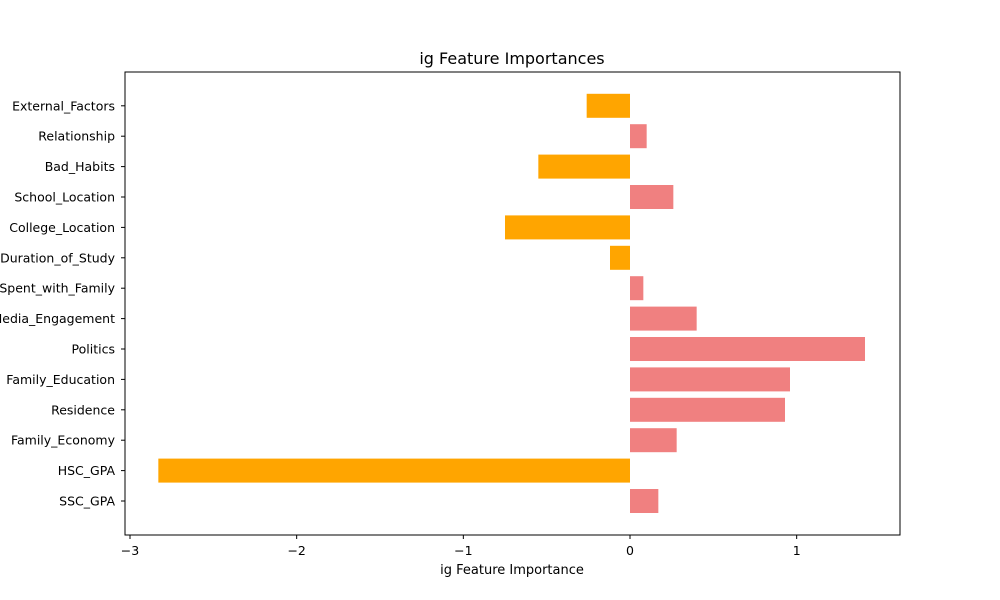 This screenshot has height=600, width=1000. What do you see at coordinates (638, 136) in the screenshot?
I see `bar-relationship` at bounding box center [638, 136].